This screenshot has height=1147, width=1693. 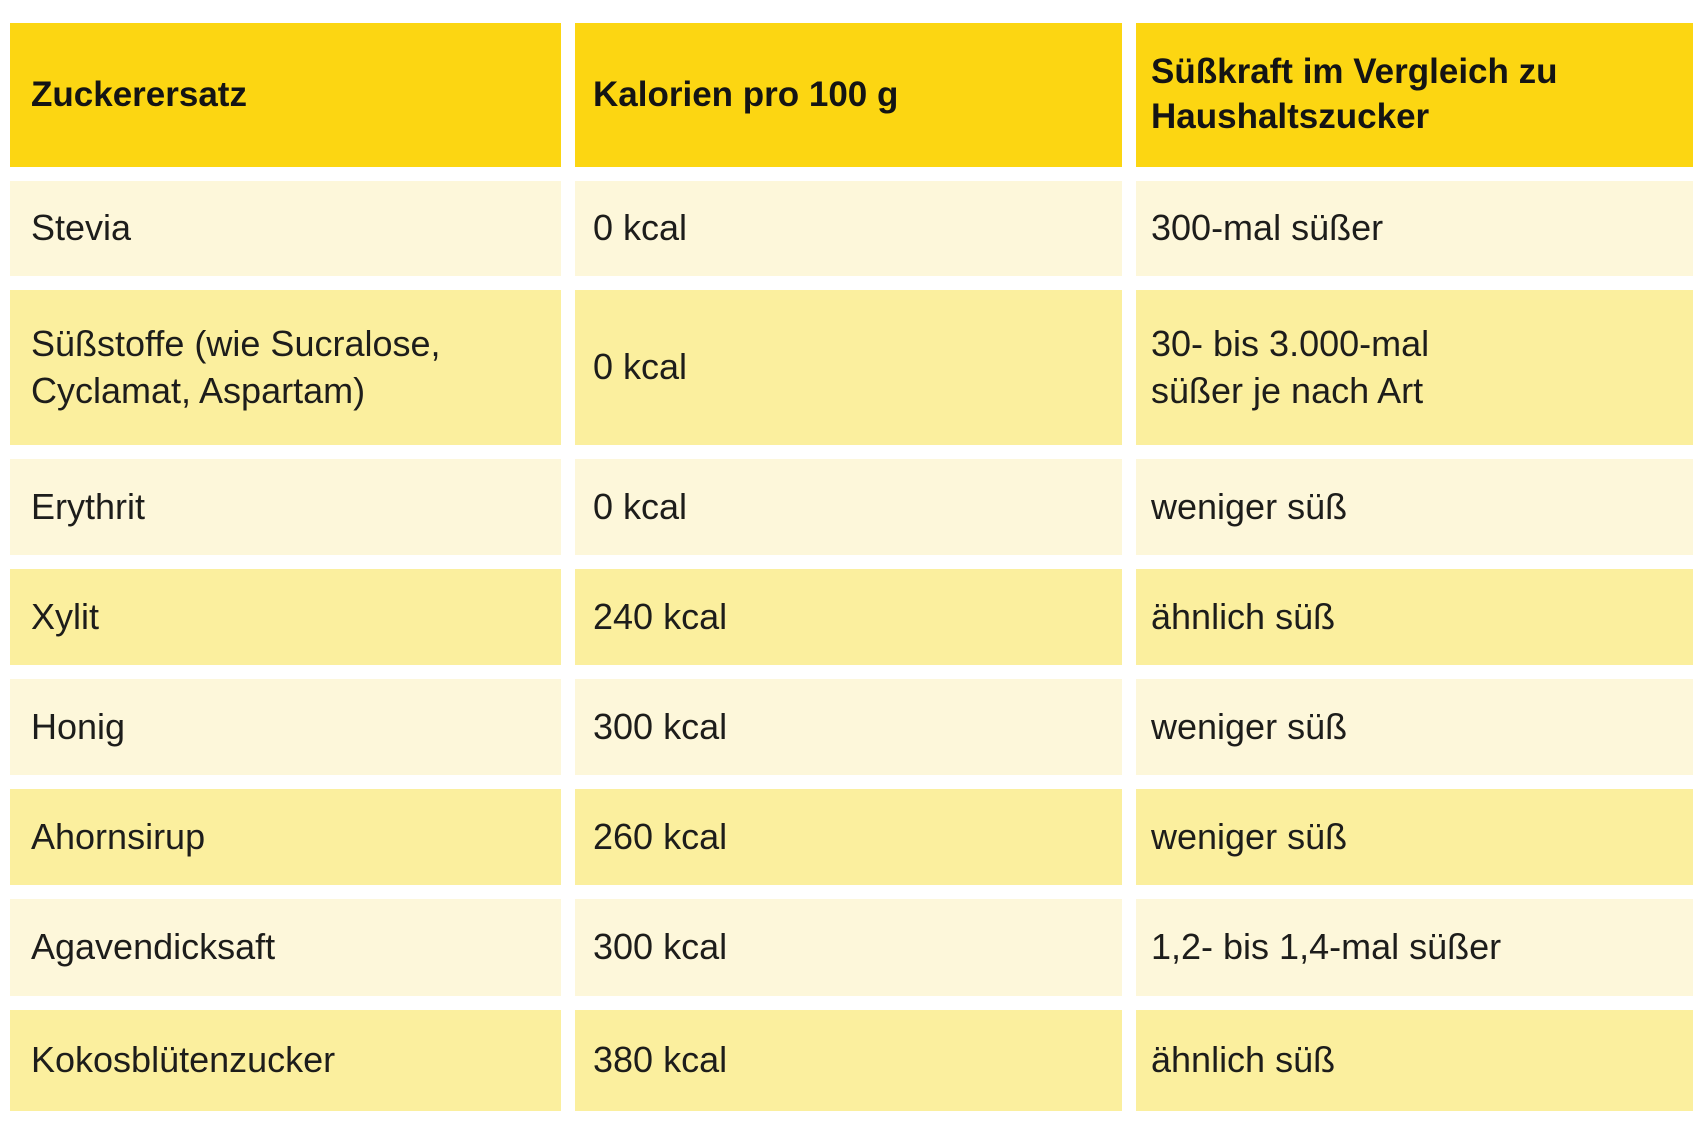 What do you see at coordinates (848, 837) in the screenshot?
I see `cell-ahornsirup-kalorien: 260 kcal` at bounding box center [848, 837].